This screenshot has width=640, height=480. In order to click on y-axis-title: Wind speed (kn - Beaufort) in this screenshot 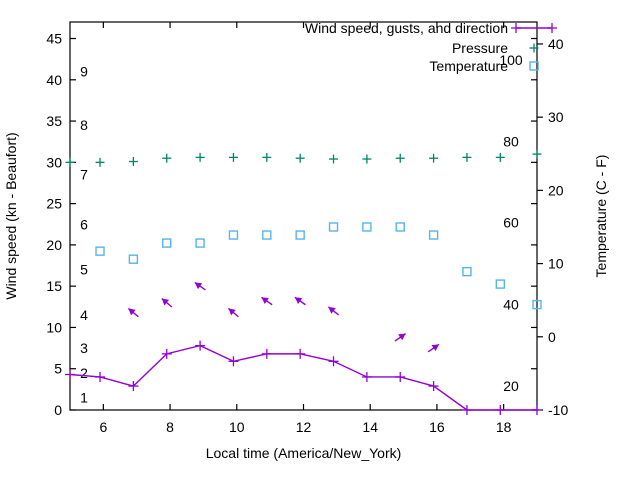, I will do `click(11, 215)`.